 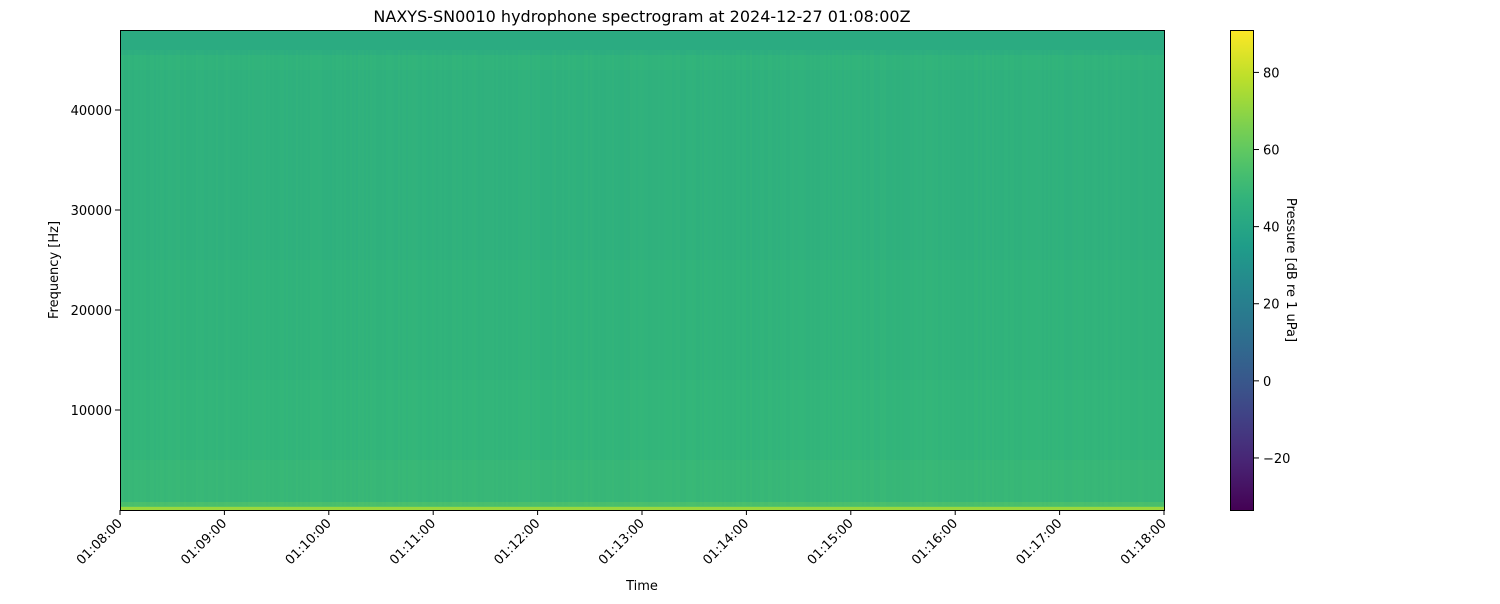 What do you see at coordinates (518, 542) in the screenshot?
I see `x-tick-label: 01:12:00` at bounding box center [518, 542].